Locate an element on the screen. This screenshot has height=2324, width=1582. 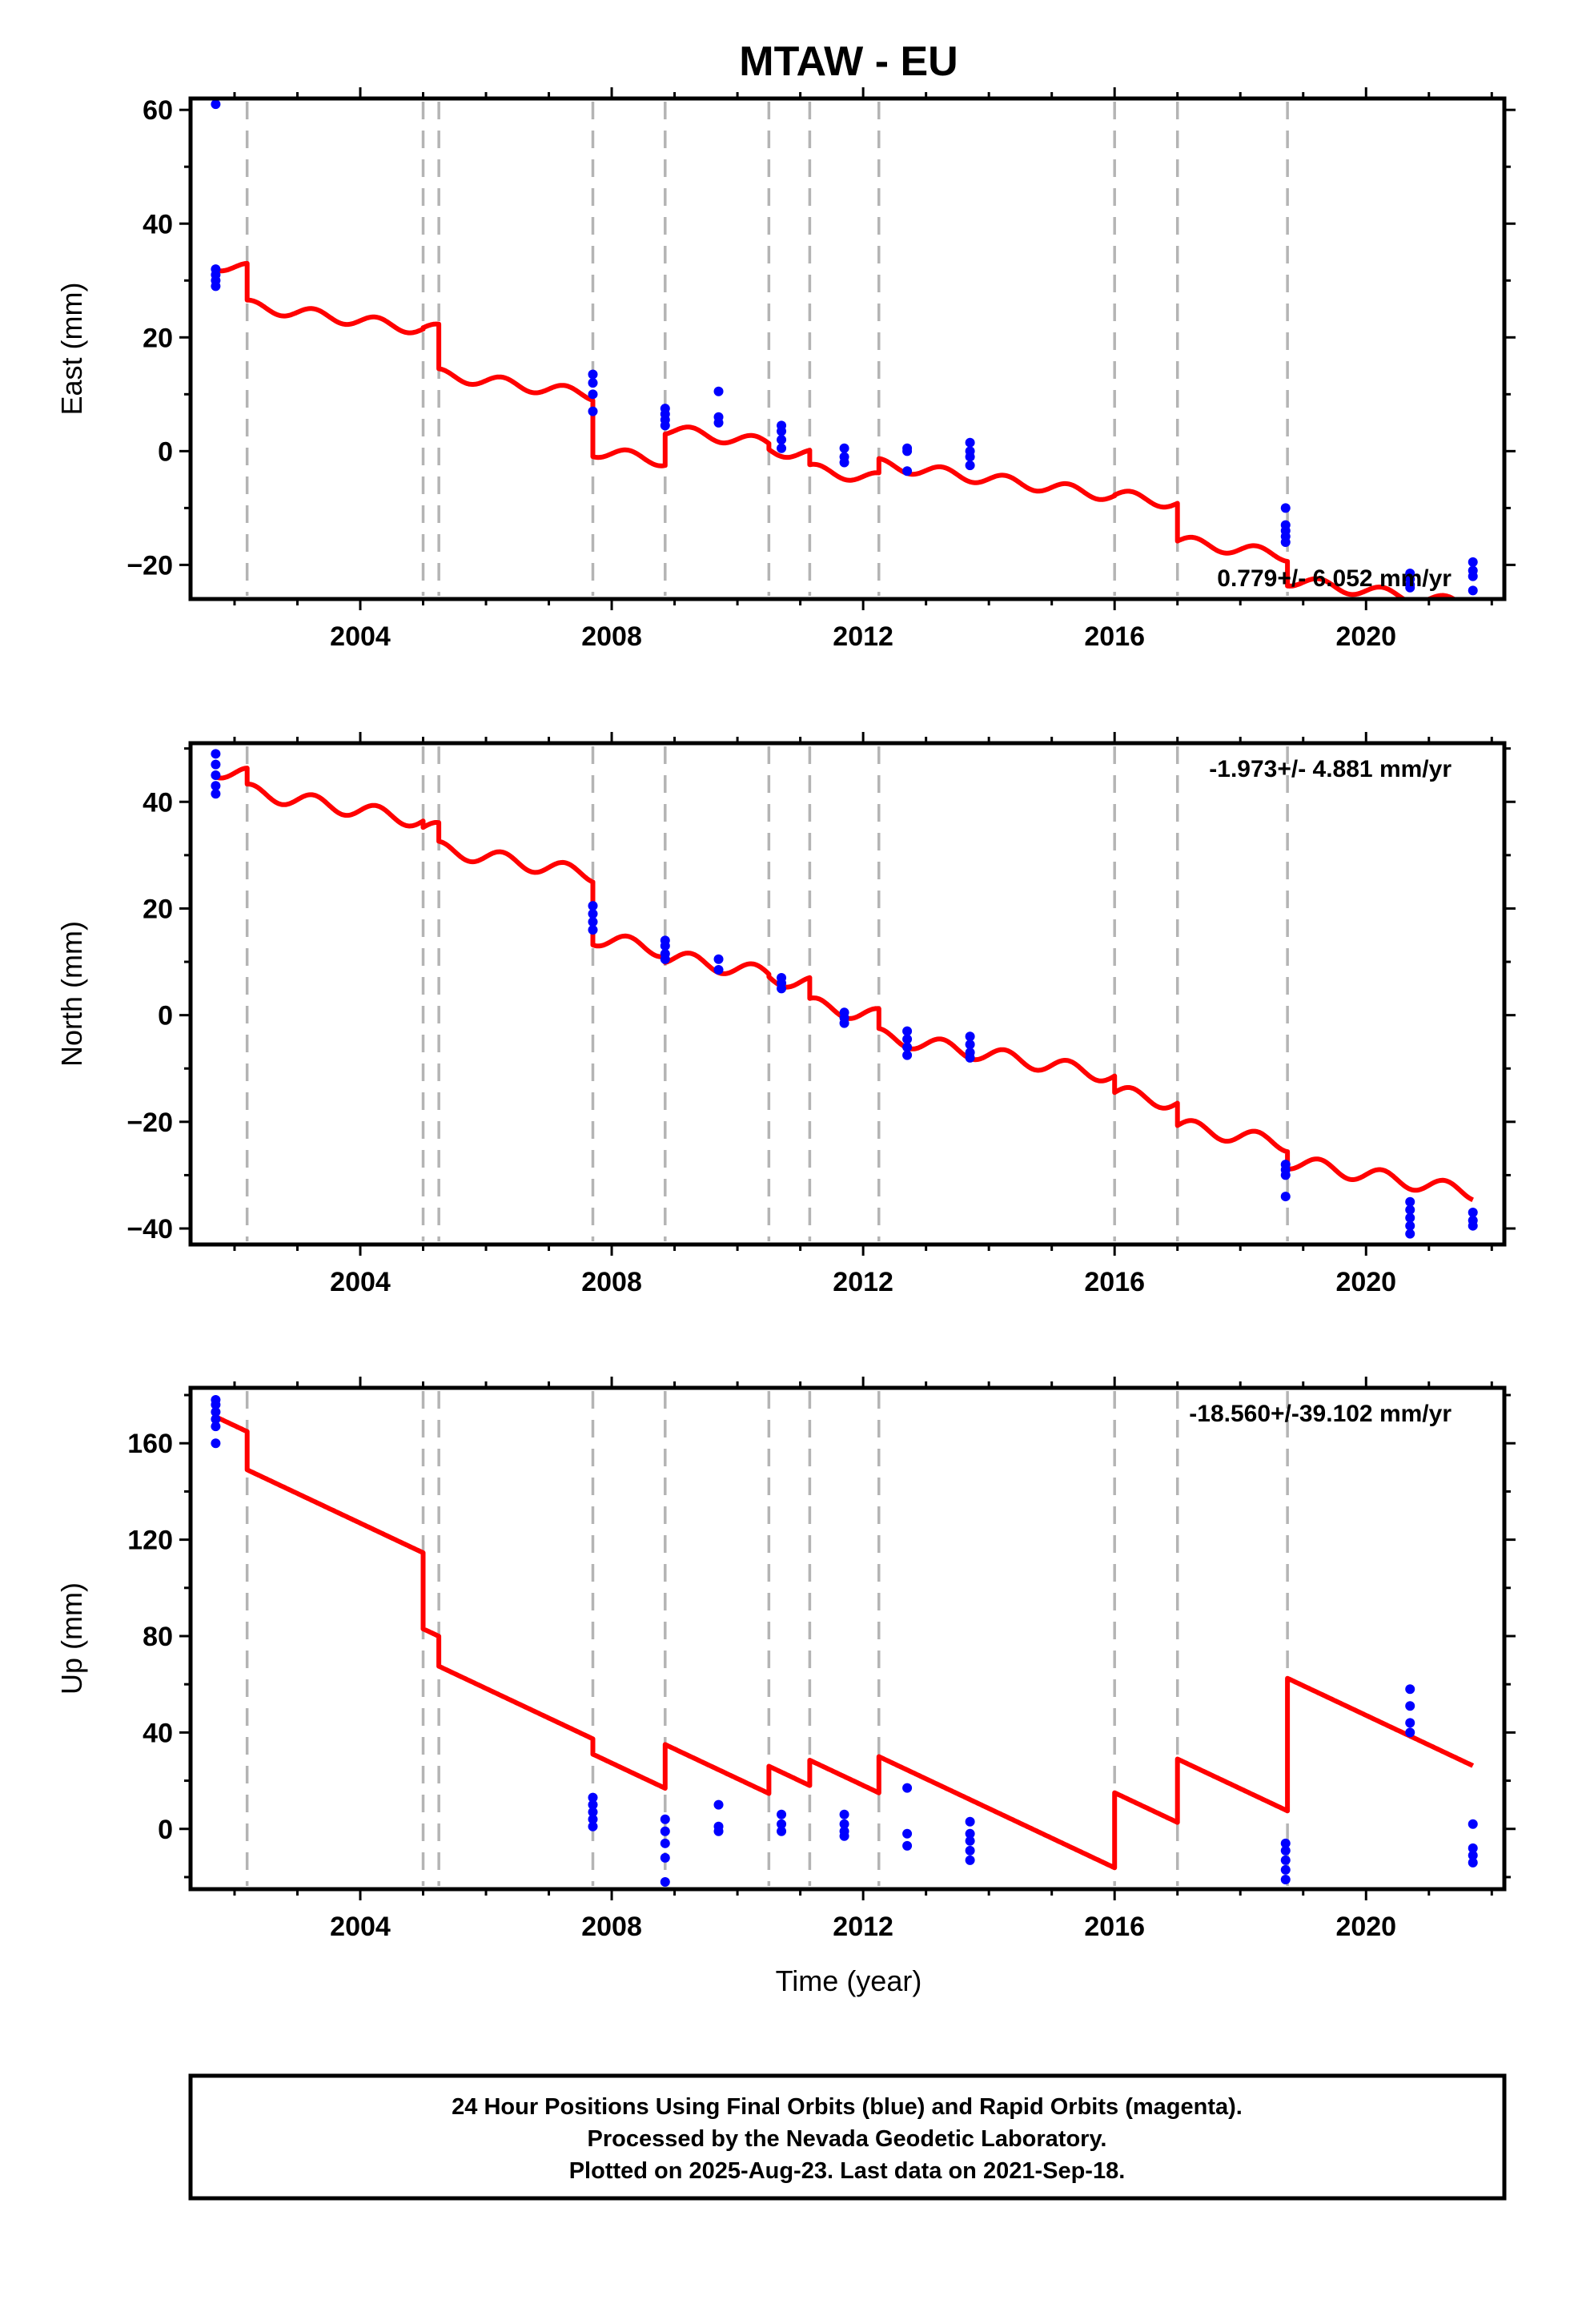
east-rate-label: 0.779+/- 6.052 mm/yr is located at coordinates (1334, 578).